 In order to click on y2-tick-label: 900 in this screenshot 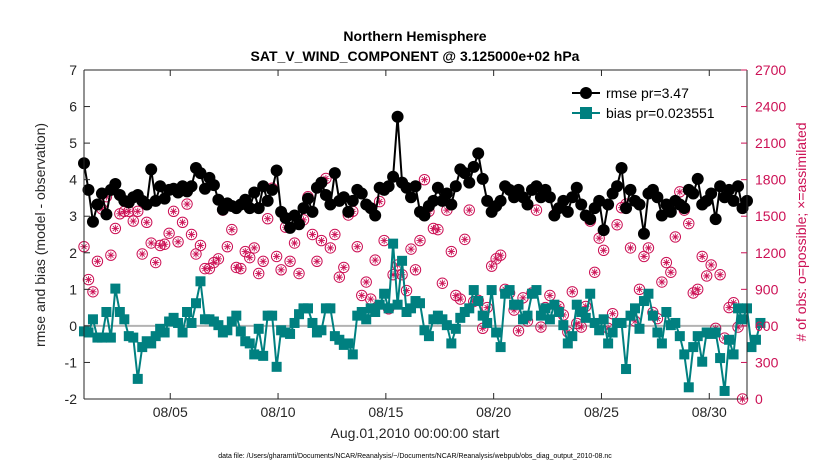, I will do `click(767, 289)`.